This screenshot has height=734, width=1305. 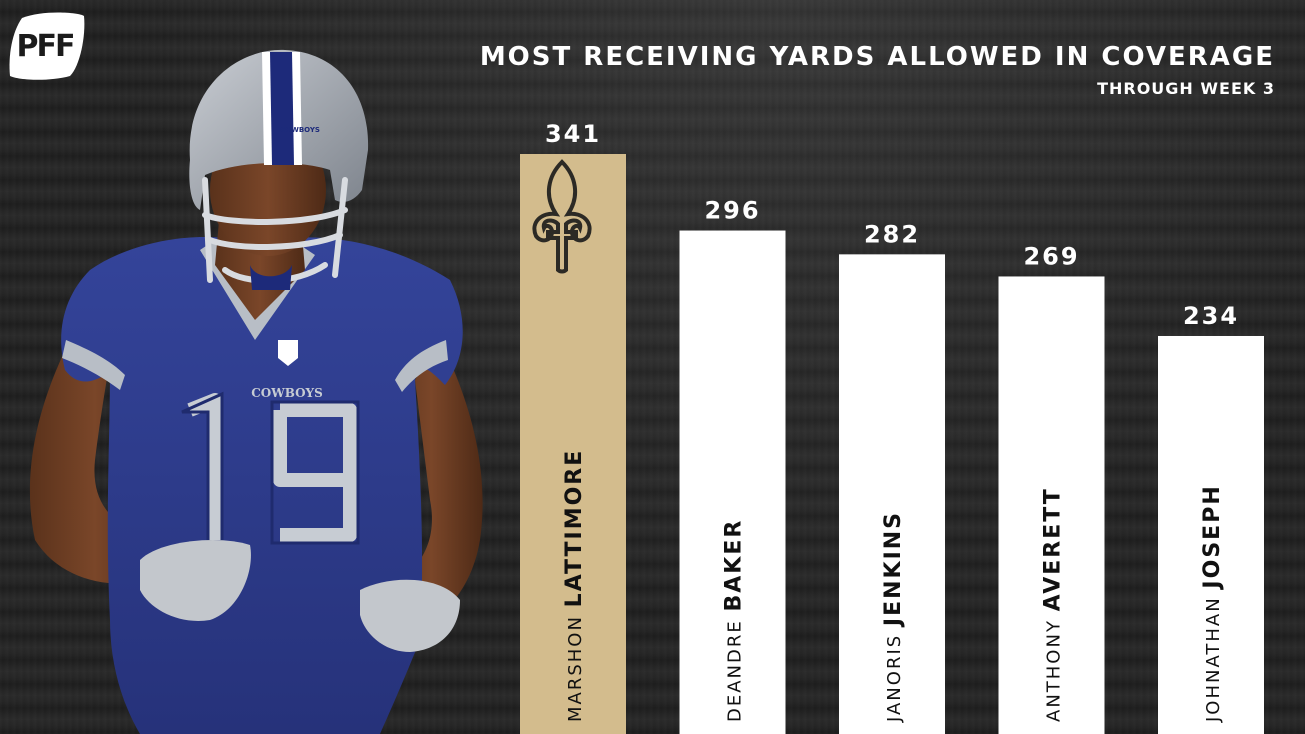 What do you see at coordinates (300, 130) in the screenshot?
I see `helmet-wordmark: COWBOYS` at bounding box center [300, 130].